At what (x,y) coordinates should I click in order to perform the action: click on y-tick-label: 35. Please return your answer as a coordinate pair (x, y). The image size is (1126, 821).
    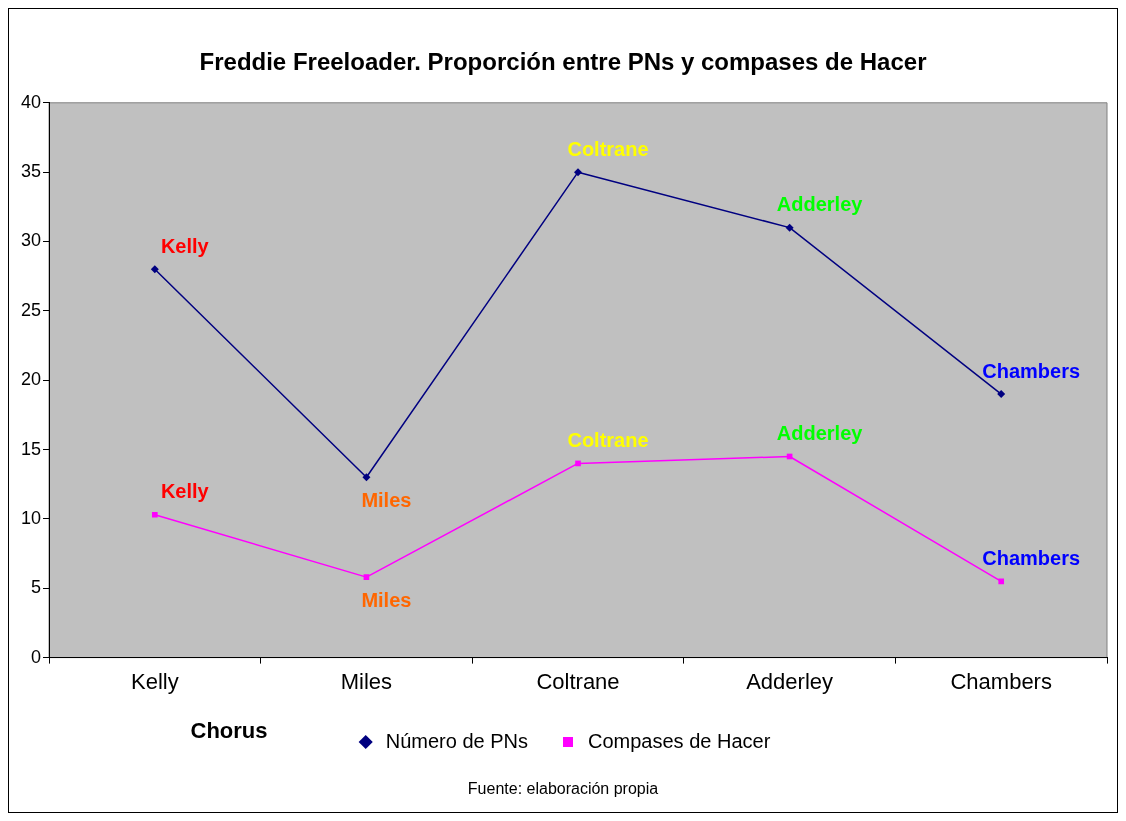
    Looking at the image, I should click on (31, 171).